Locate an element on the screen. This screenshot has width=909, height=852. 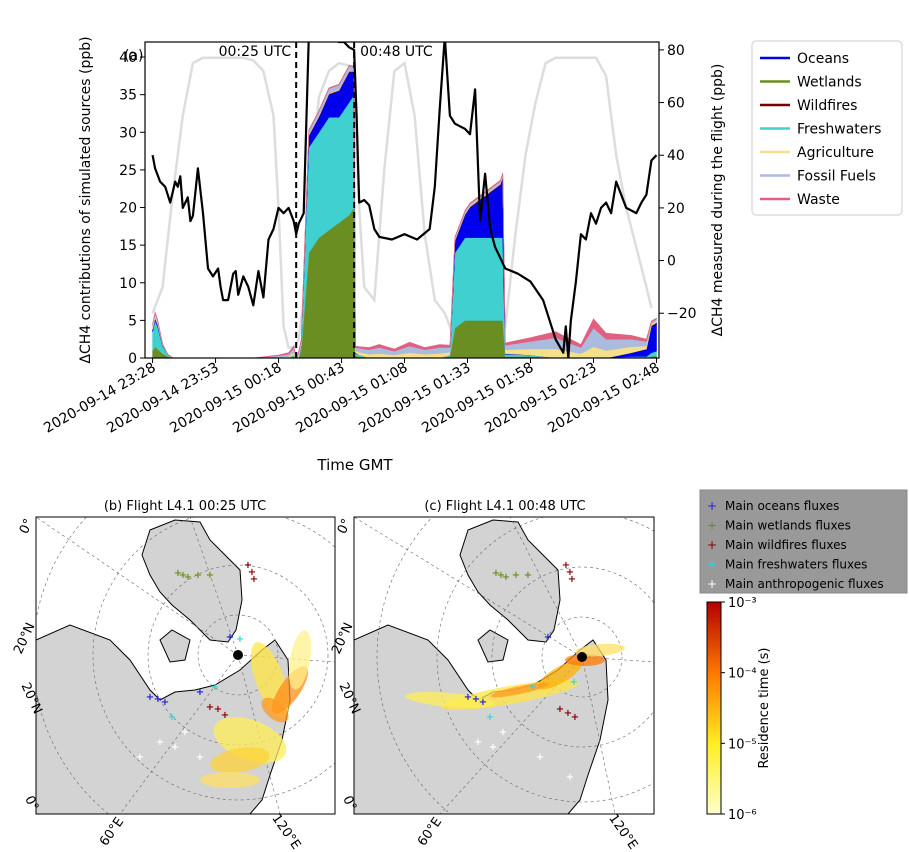
map-c-lat-label-1: 0° is located at coordinates (345, 527).